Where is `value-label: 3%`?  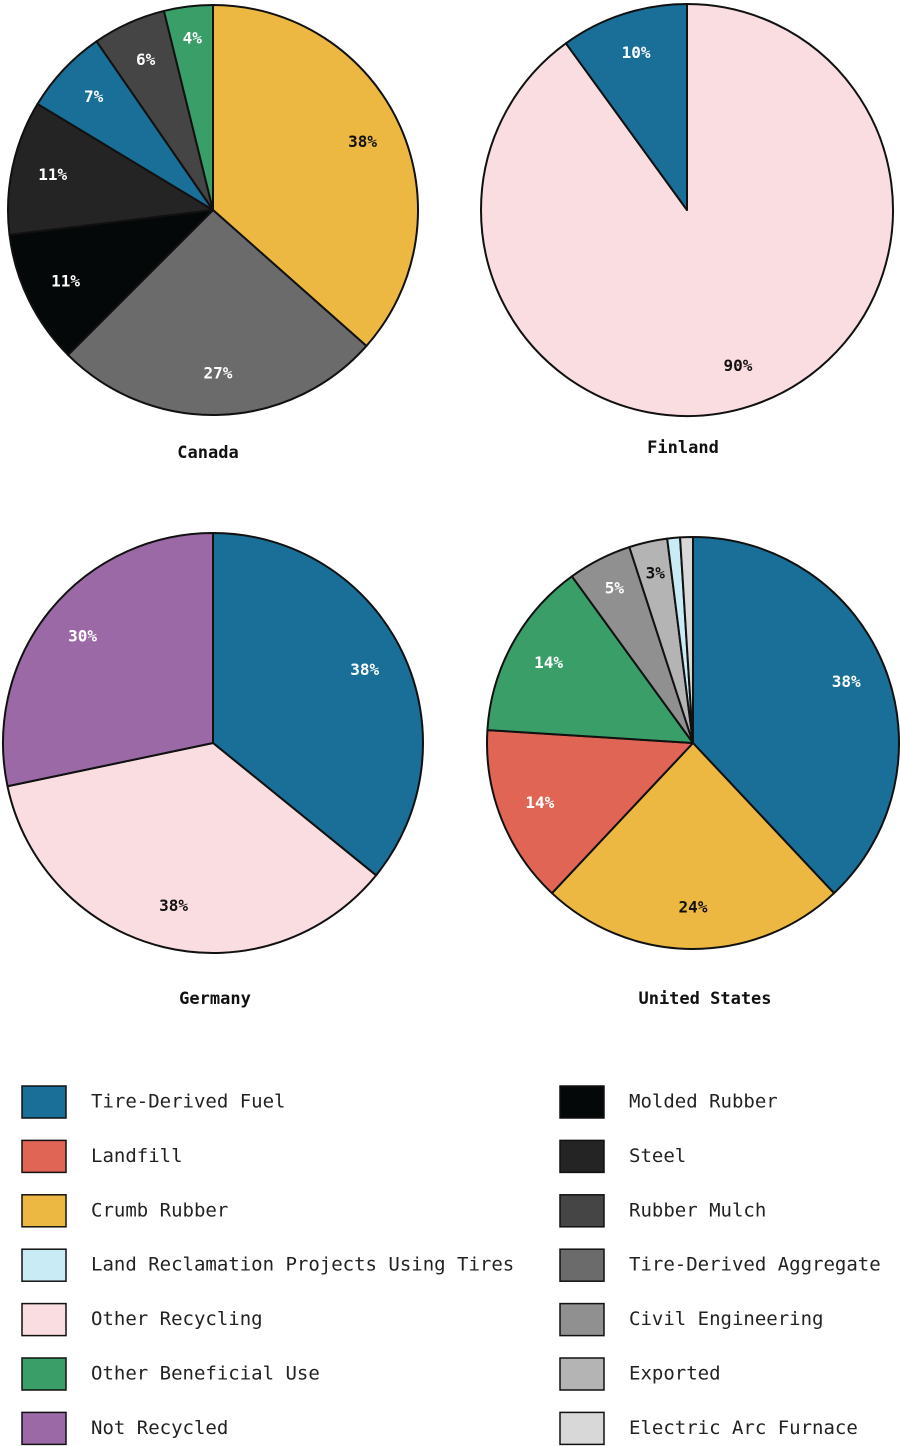
value-label: 3% is located at coordinates (656, 573).